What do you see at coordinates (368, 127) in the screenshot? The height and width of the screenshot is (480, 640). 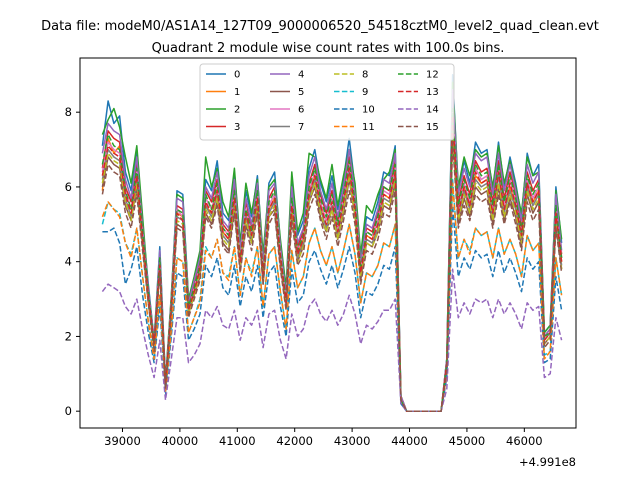 I see `legend-label-11: 11` at bounding box center [368, 127].